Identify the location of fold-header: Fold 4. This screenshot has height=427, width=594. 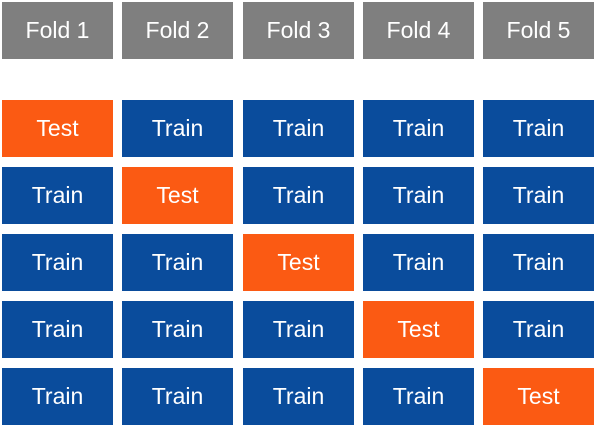
(418, 30).